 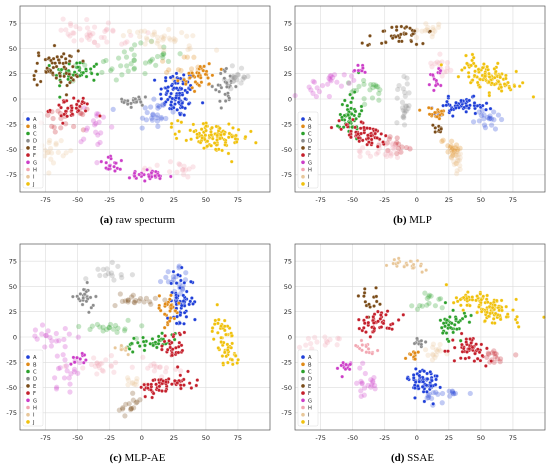 What do you see at coordinates (310, 409) in the screenshot?
I see `legend-label-H: H` at bounding box center [310, 409].